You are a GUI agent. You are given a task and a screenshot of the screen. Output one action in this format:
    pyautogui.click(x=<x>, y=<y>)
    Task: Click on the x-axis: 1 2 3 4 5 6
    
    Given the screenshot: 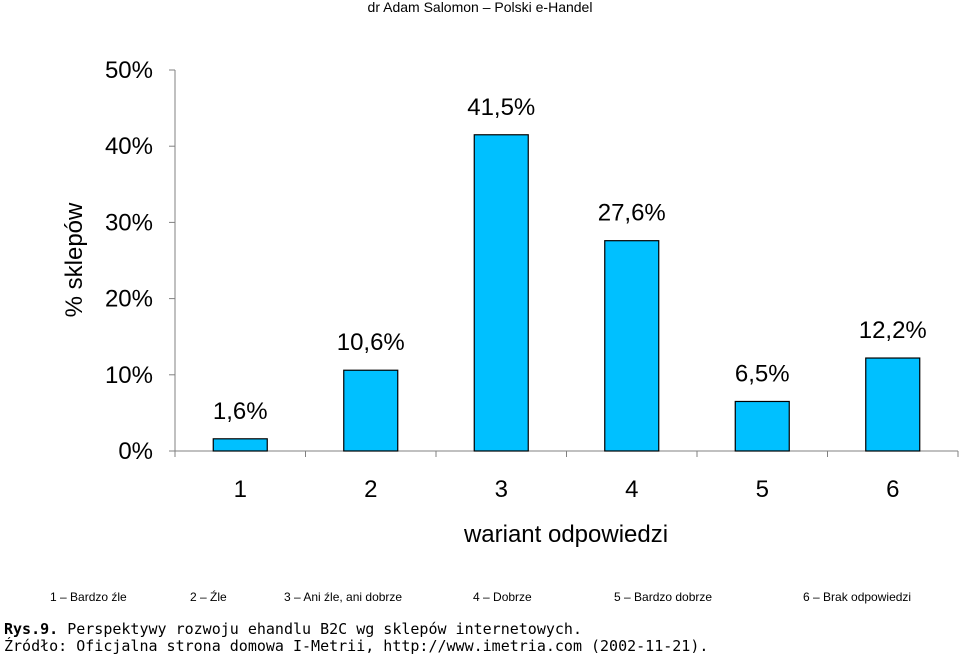 What is the action you would take?
    pyautogui.click(x=566, y=476)
    